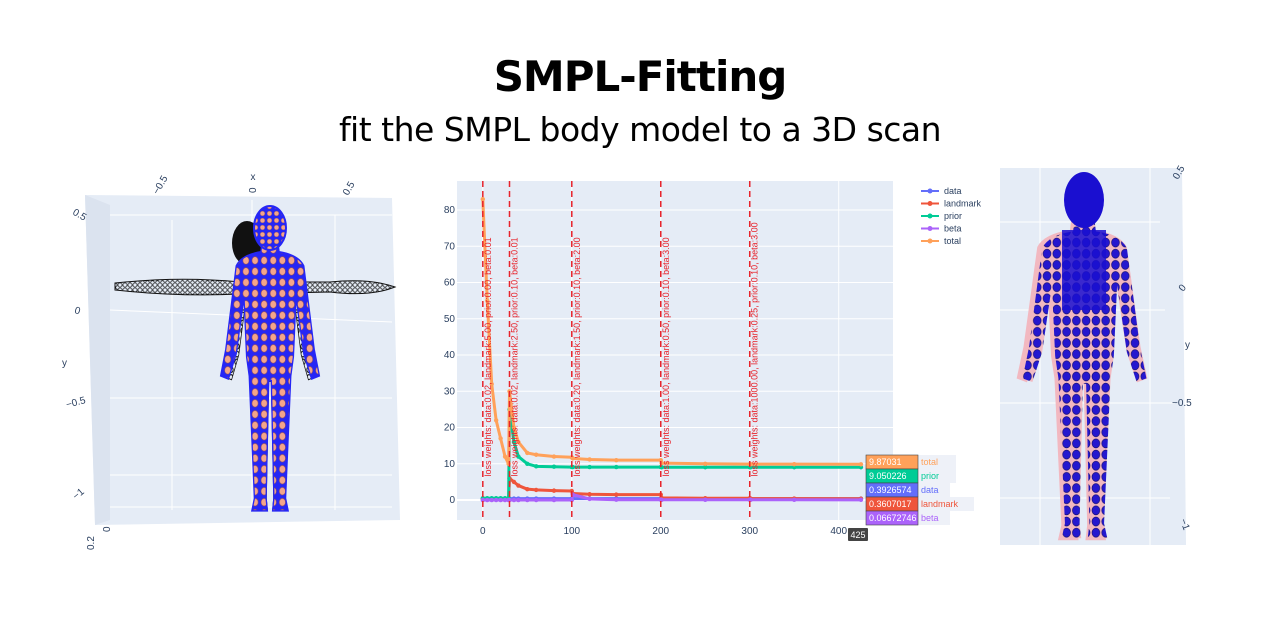 This screenshot has width=1280, height=640. Describe the element at coordinates (930, 241) in the screenshot. I see `legend-marker-total` at that location.